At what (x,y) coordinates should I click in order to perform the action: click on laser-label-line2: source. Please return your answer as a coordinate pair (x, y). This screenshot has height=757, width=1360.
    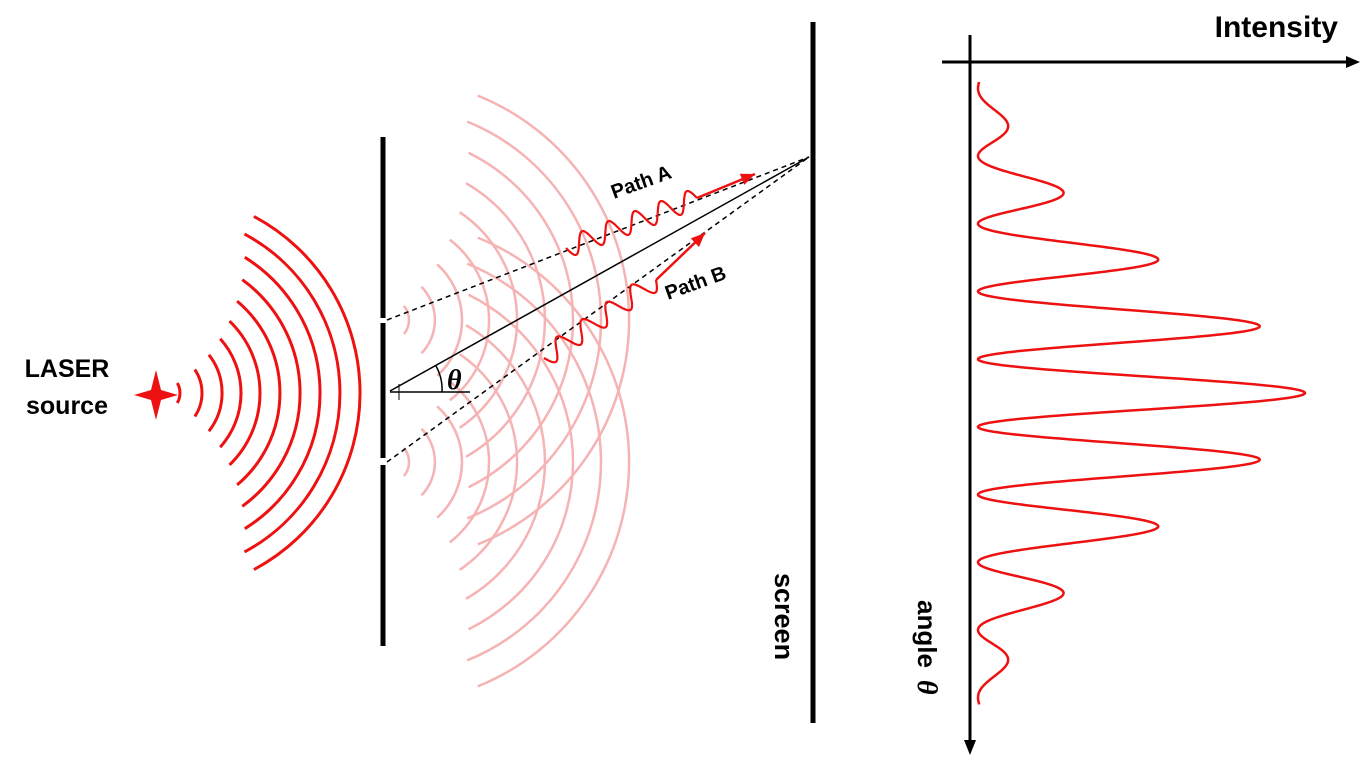
    Looking at the image, I should click on (67, 406).